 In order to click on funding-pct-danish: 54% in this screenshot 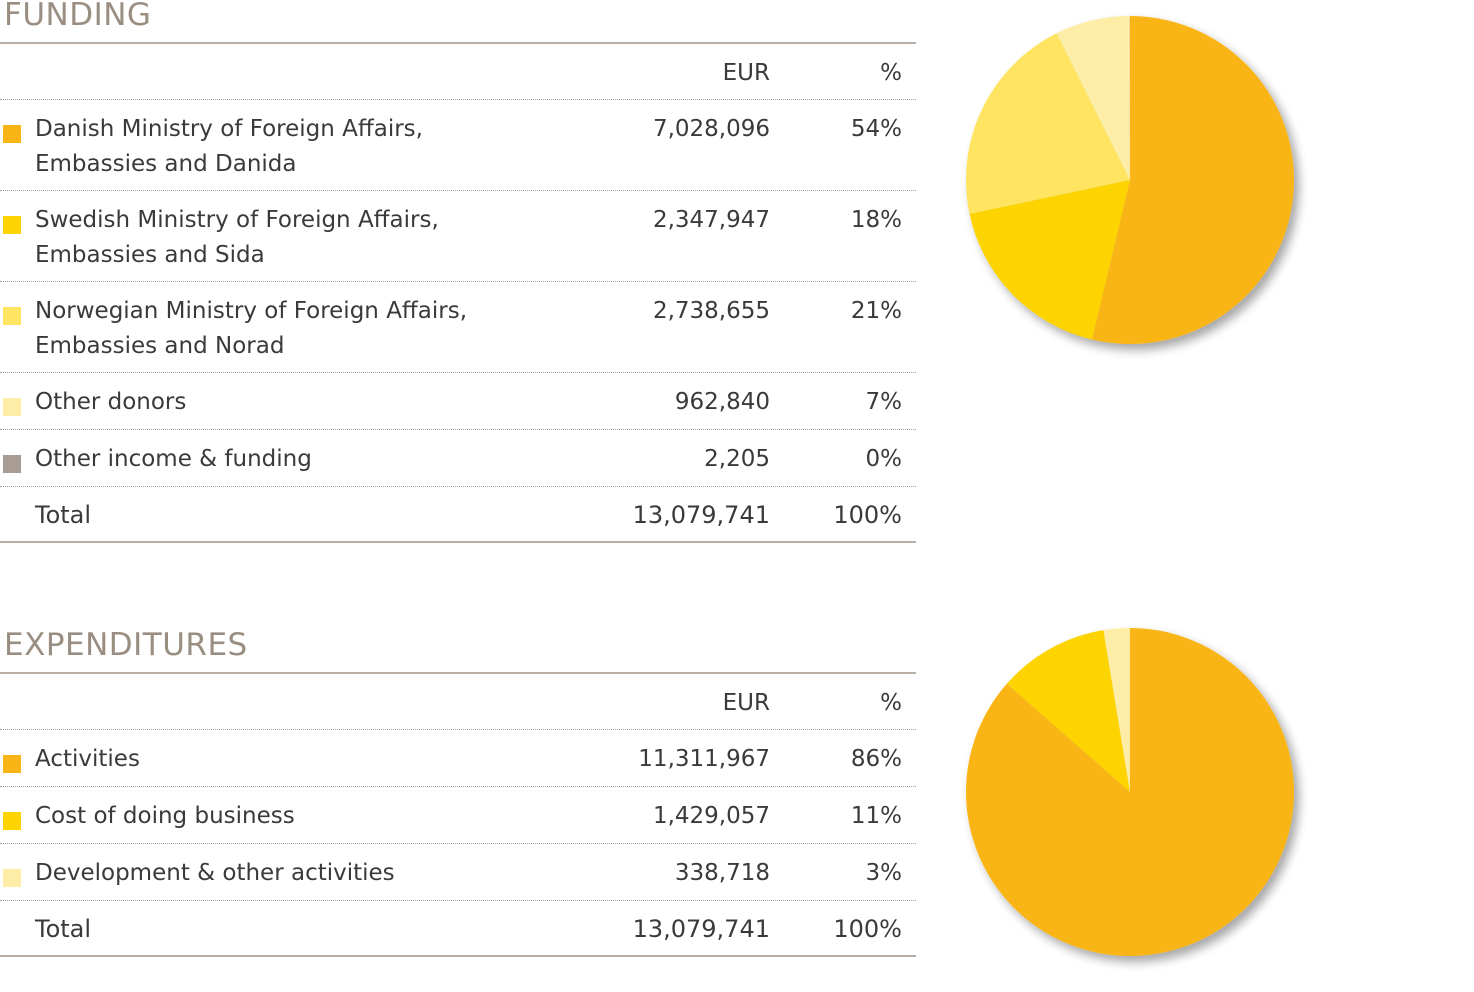, I will do `click(876, 129)`.